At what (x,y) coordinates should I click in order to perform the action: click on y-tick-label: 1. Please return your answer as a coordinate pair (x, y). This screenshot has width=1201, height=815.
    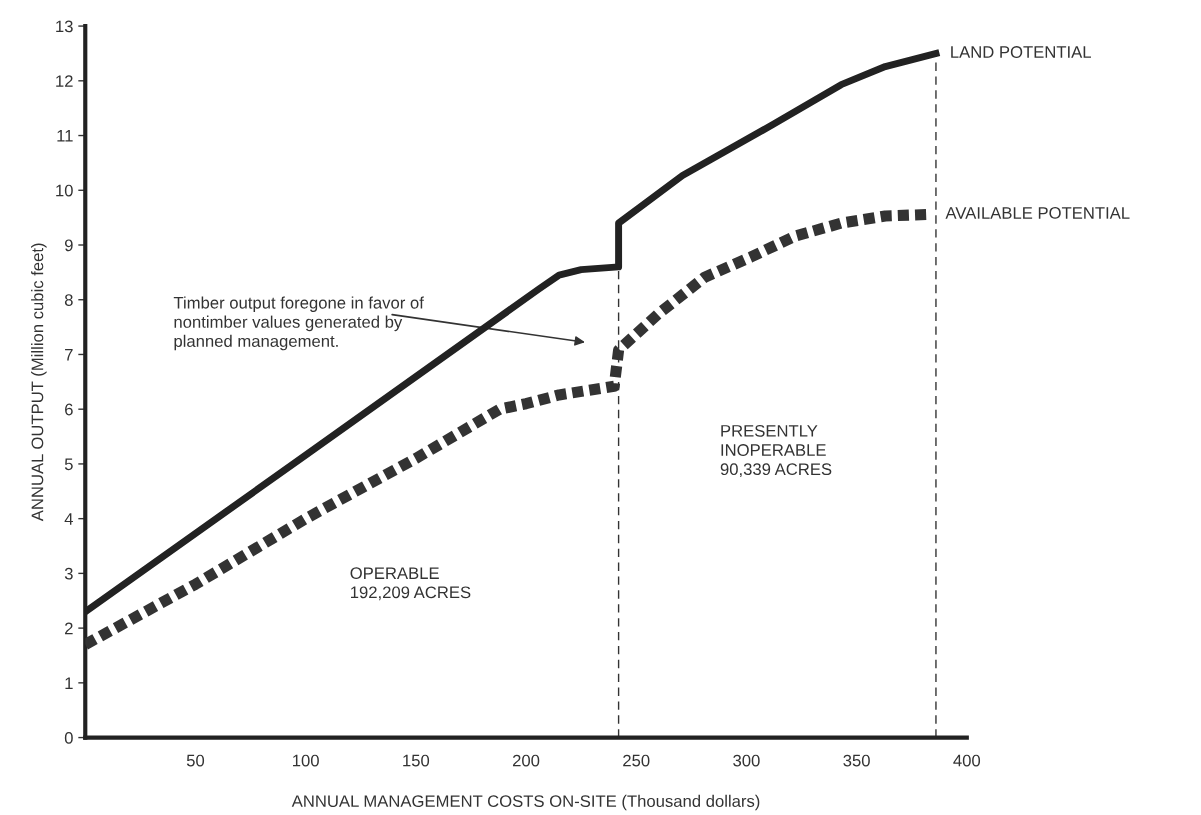
    Looking at the image, I should click on (69, 683).